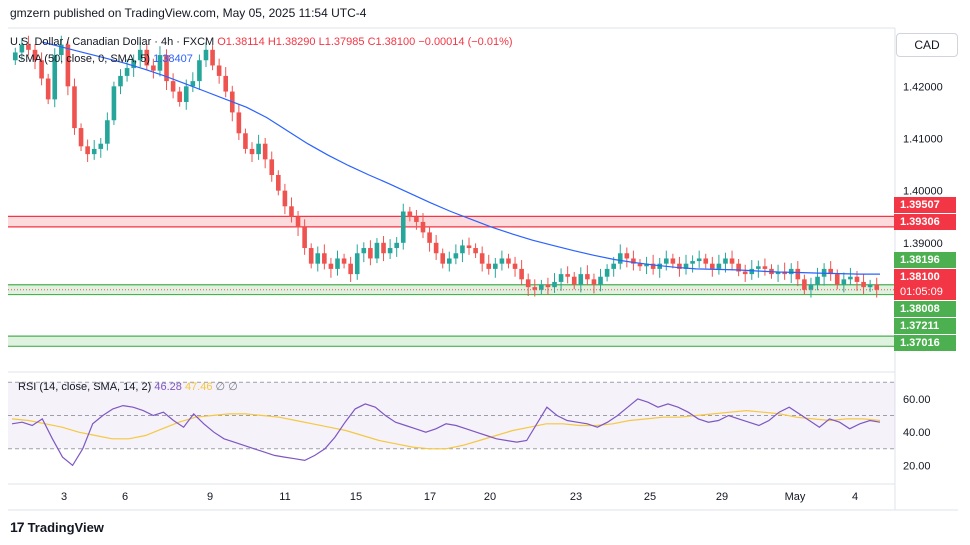 The height and width of the screenshot is (545, 970). Describe the element at coordinates (576, 497) in the screenshot. I see `time-tick-label: 23` at that location.